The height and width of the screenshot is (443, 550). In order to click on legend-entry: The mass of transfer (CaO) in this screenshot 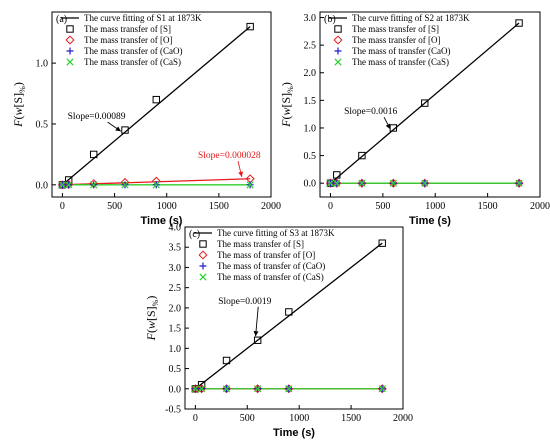, I will do `click(401, 51)`.